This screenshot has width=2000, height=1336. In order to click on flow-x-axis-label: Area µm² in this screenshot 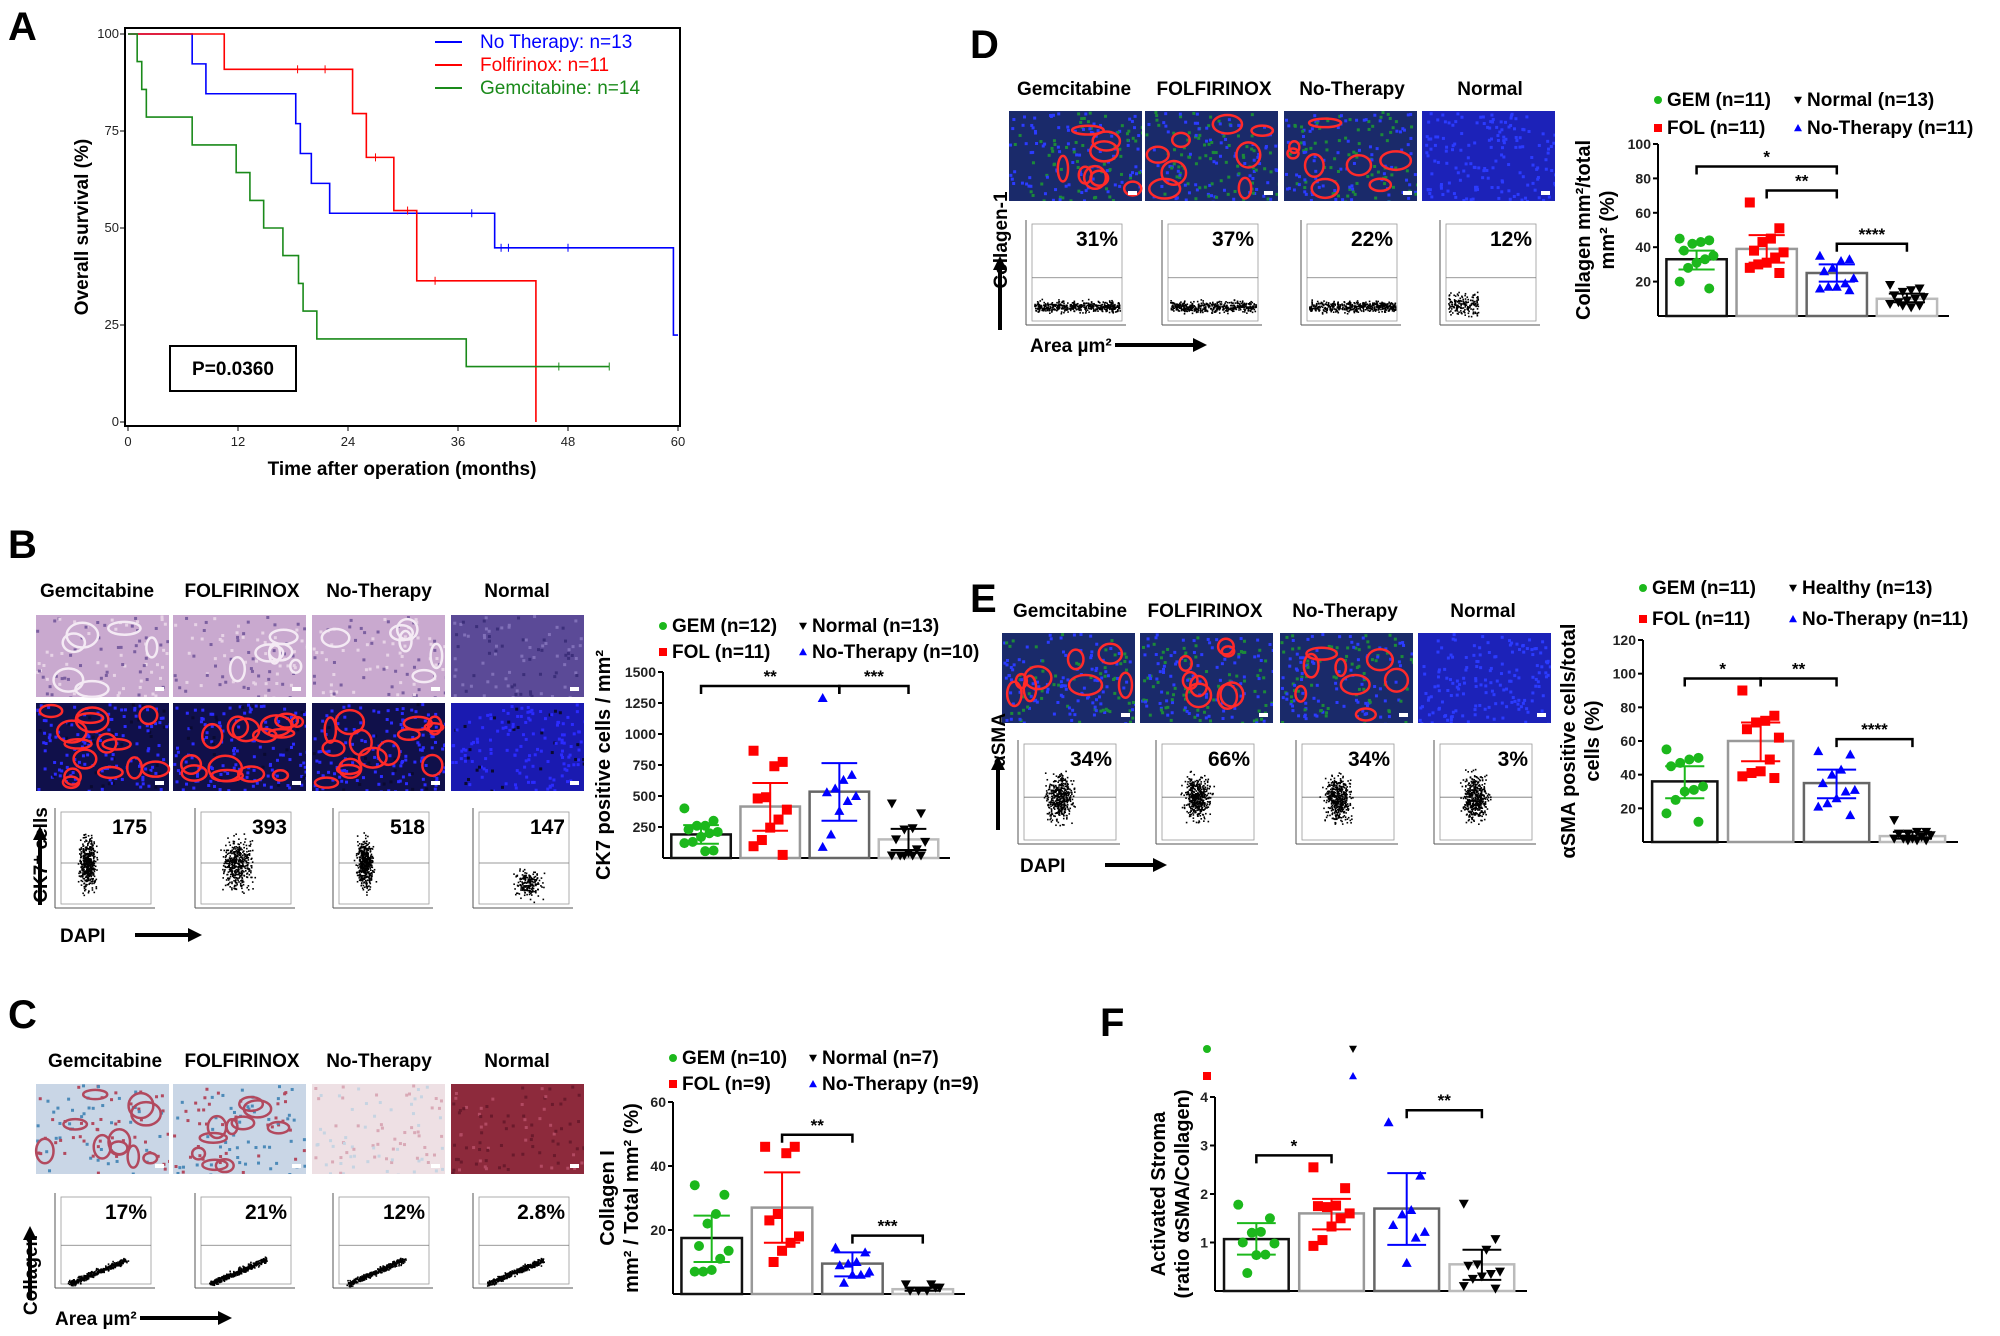, I will do `click(96, 1319)`.